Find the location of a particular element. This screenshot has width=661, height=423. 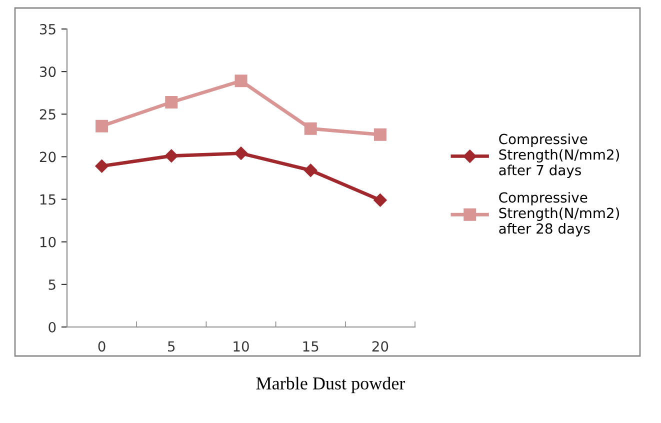

x-tick-label: 0 is located at coordinates (102, 346).